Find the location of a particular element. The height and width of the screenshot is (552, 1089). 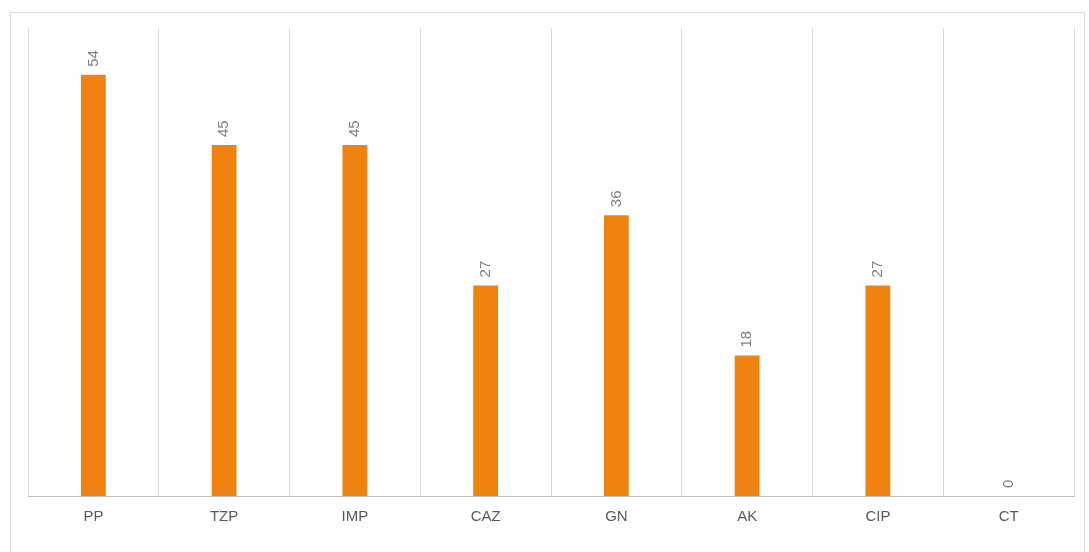

x-tick-label: CIP is located at coordinates (878, 516).